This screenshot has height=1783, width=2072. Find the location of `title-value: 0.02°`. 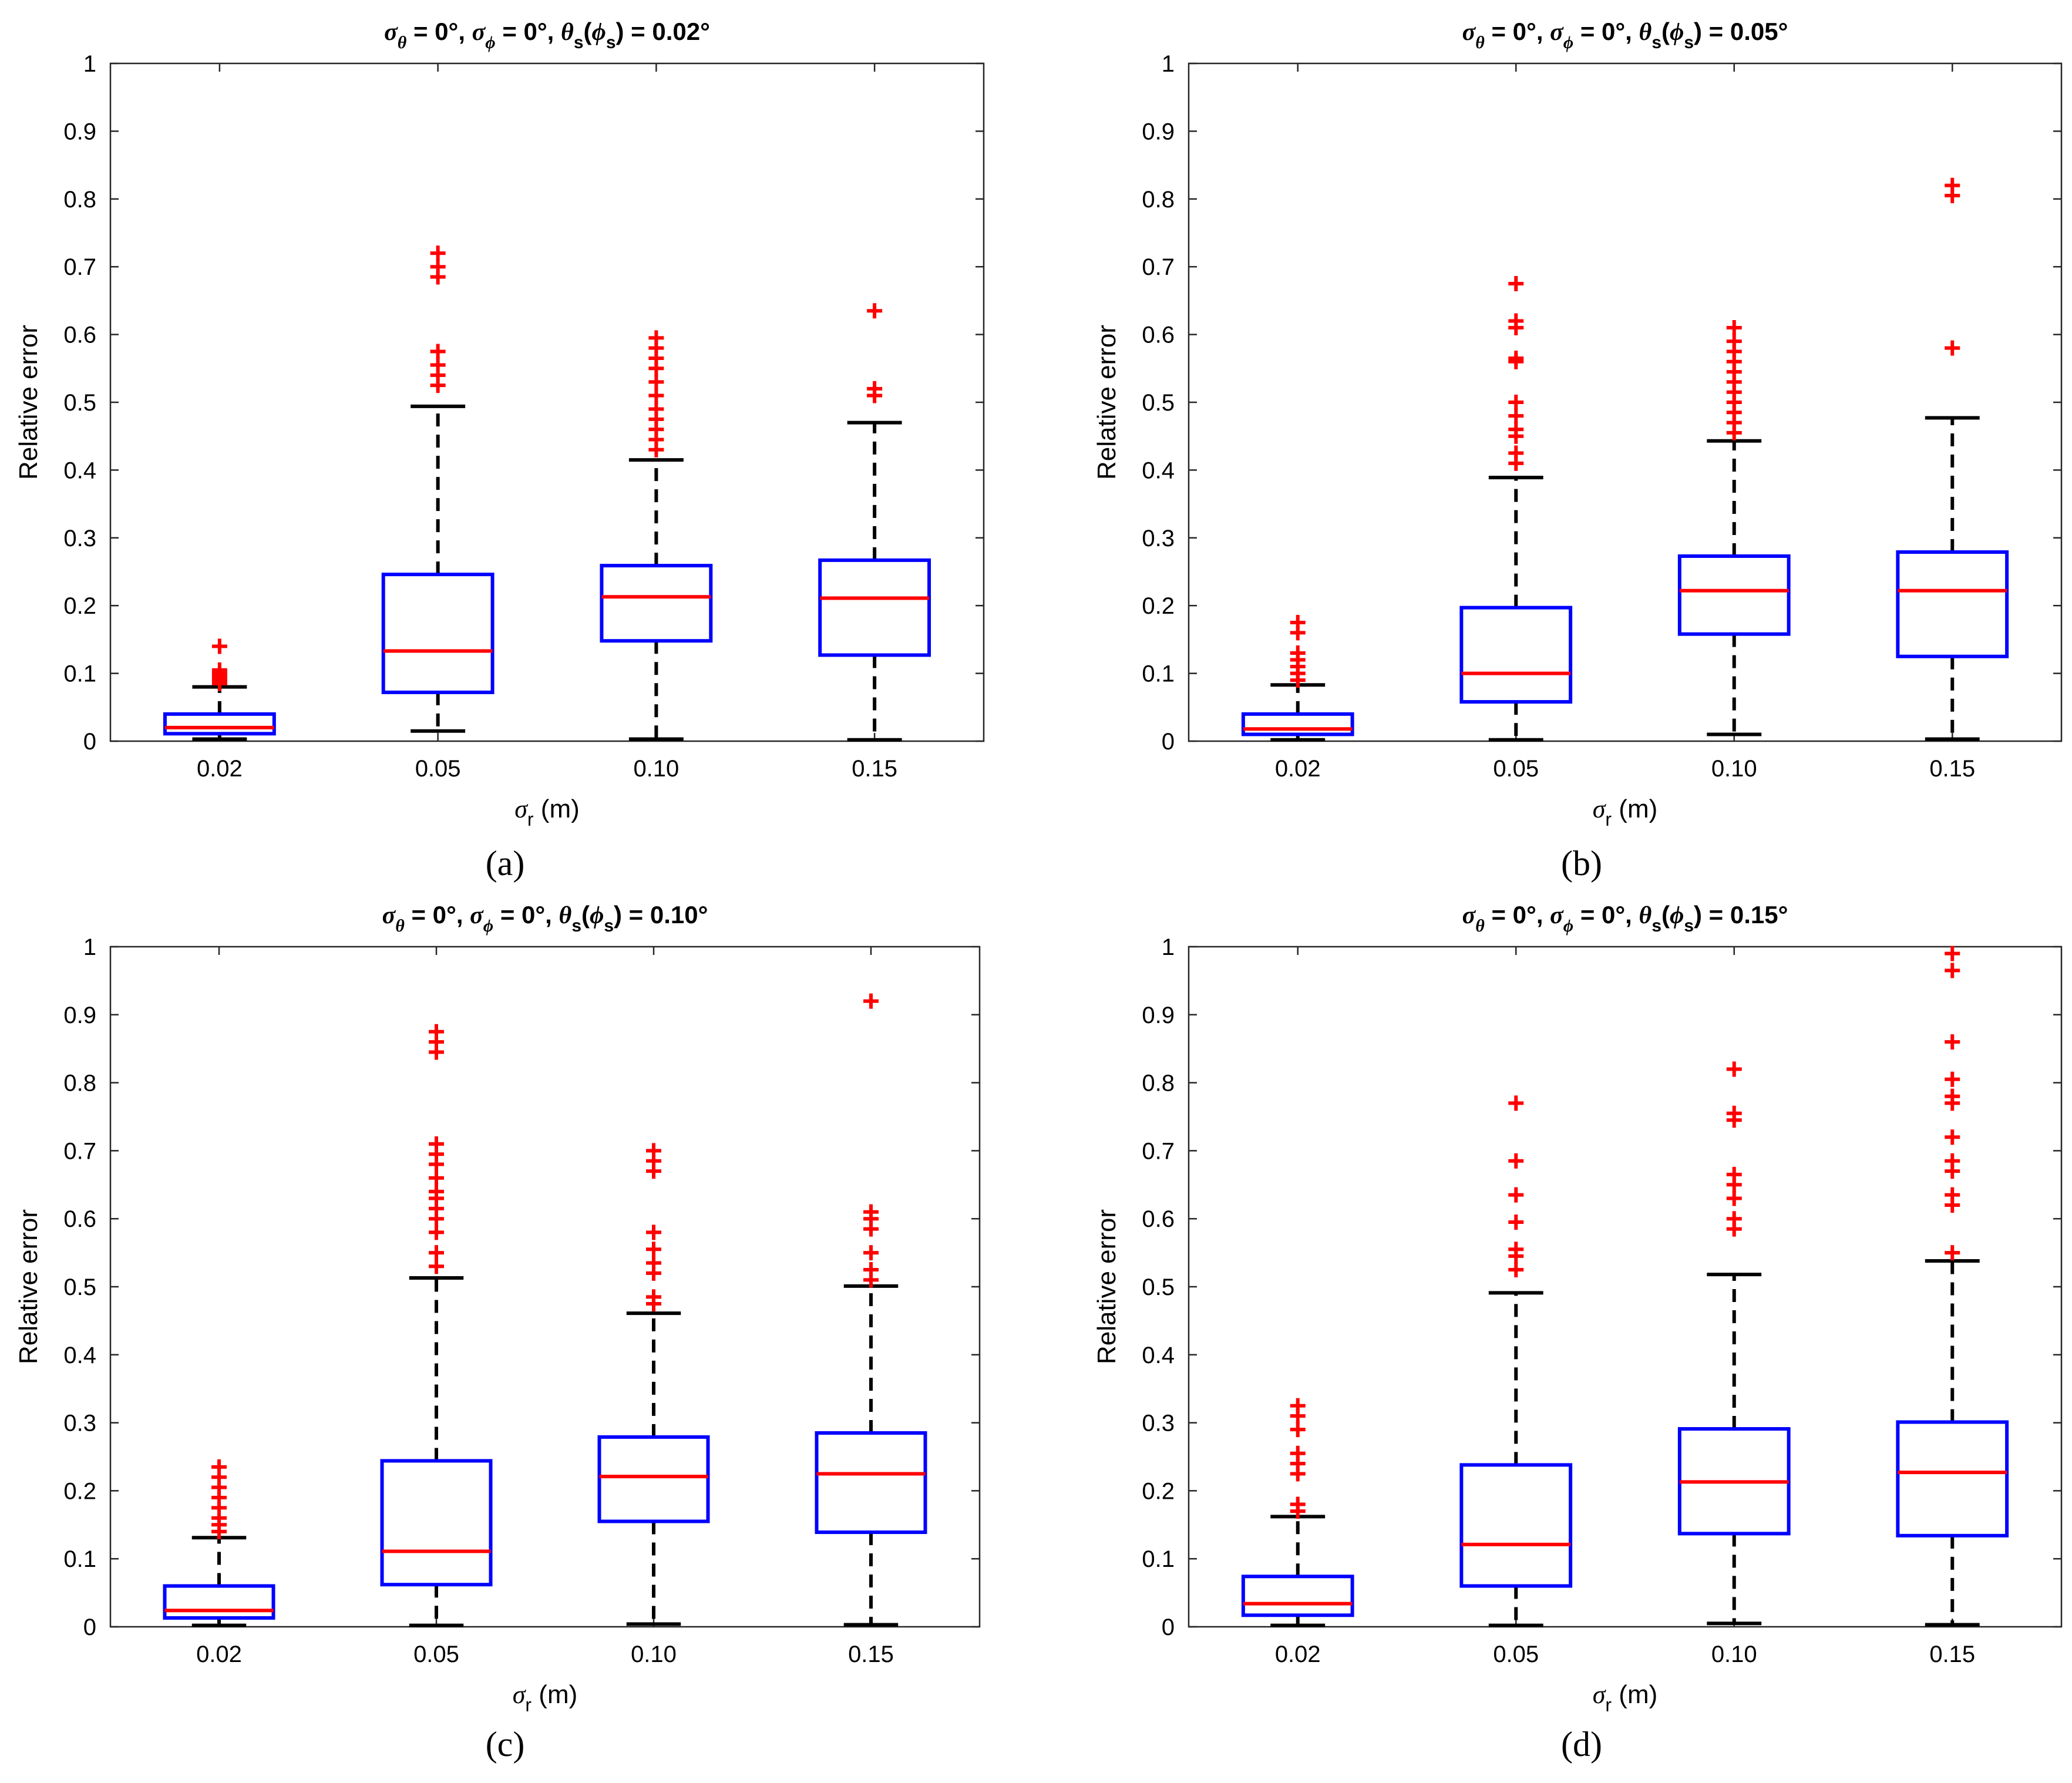

title-value: 0.02° is located at coordinates (681, 31).